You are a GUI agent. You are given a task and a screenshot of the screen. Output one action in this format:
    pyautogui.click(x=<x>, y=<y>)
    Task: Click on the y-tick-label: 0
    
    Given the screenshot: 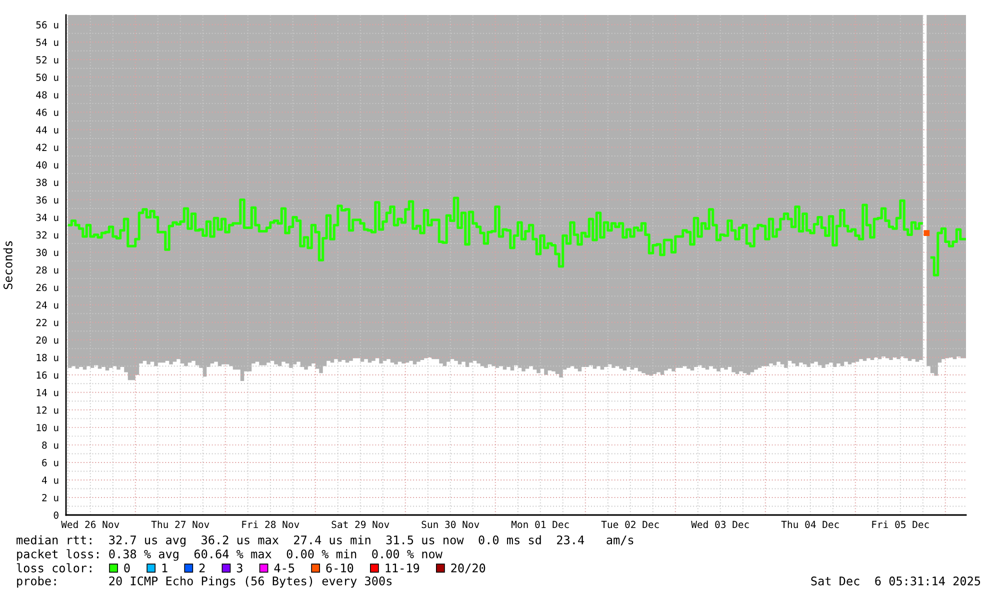 What is the action you would take?
    pyautogui.click(x=56, y=515)
    